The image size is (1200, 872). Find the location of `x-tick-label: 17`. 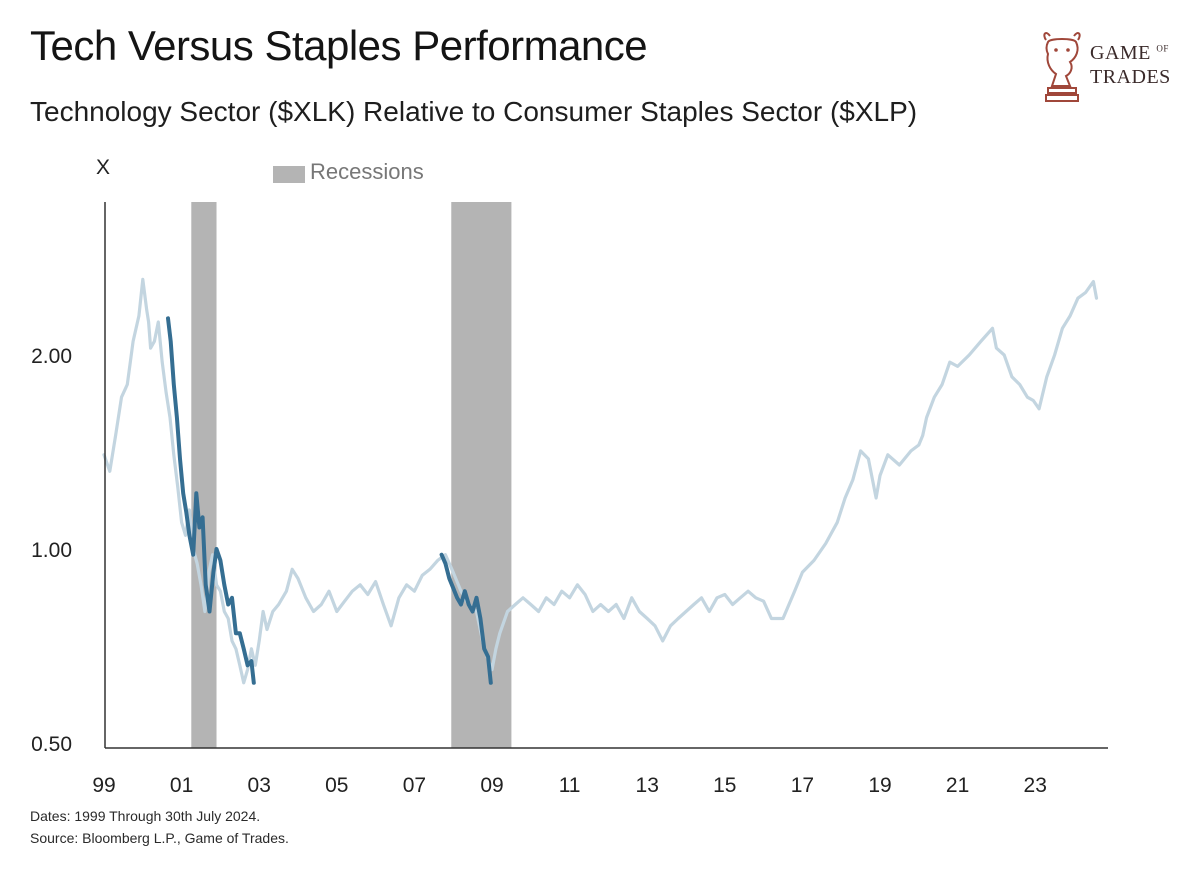

x-tick-label: 17 is located at coordinates (802, 785).